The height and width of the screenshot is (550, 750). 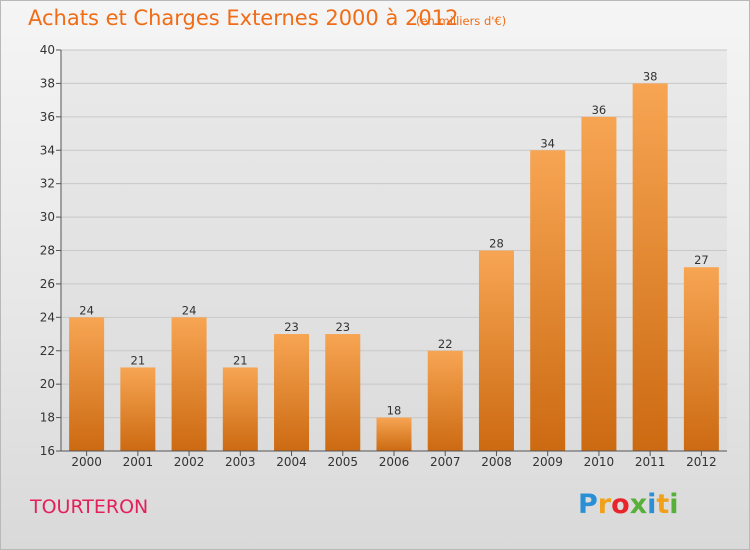 I want to click on x-tick-label: 2005, so click(x=342, y=462).